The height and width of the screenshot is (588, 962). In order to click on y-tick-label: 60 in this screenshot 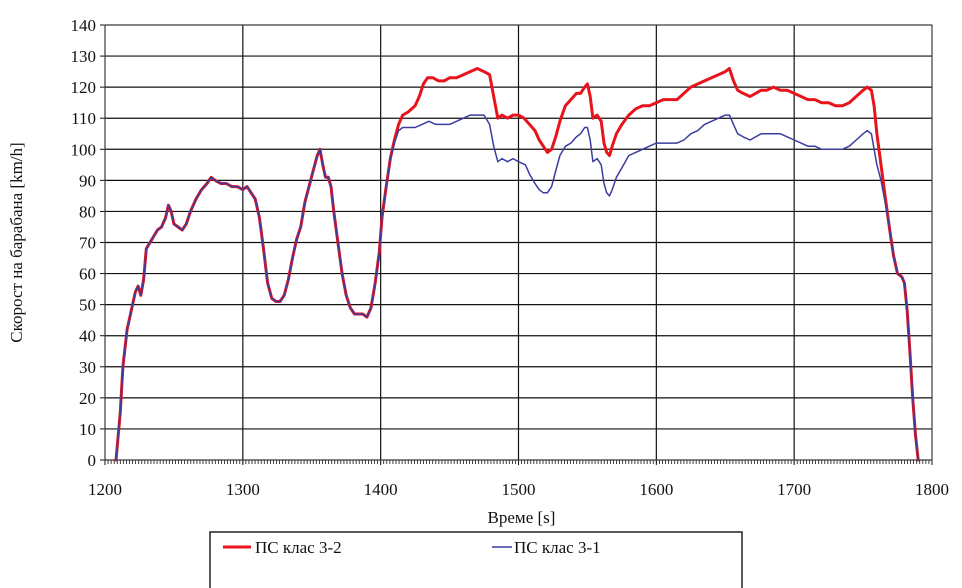, I will do `click(87, 274)`.